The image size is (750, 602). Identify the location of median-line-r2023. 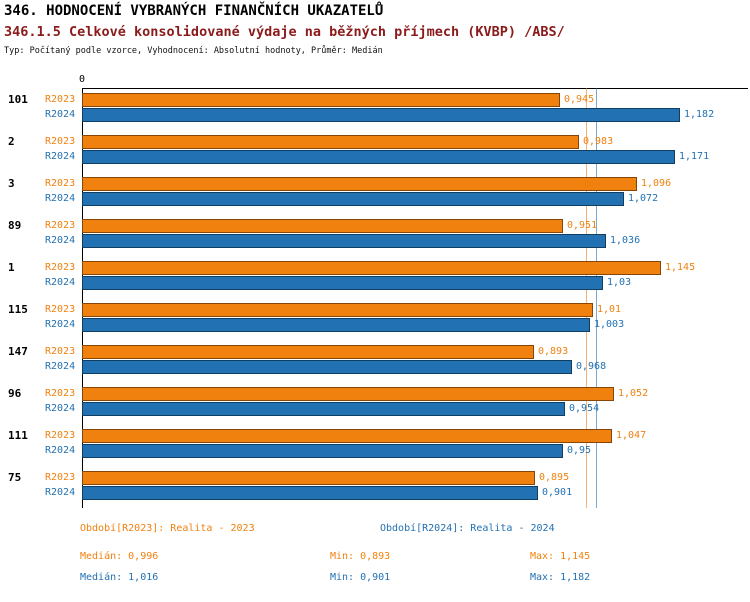
(586, 298).